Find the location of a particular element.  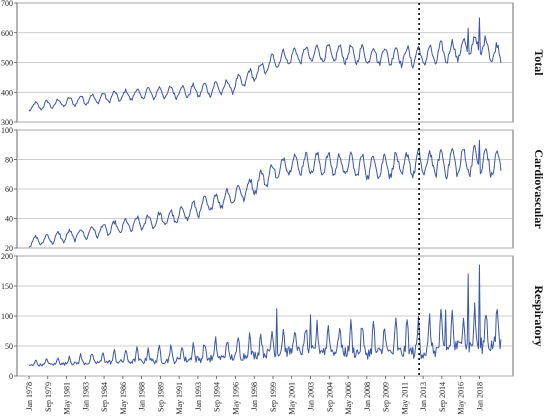

x-tick-label: May 1996 is located at coordinates (235, 398).